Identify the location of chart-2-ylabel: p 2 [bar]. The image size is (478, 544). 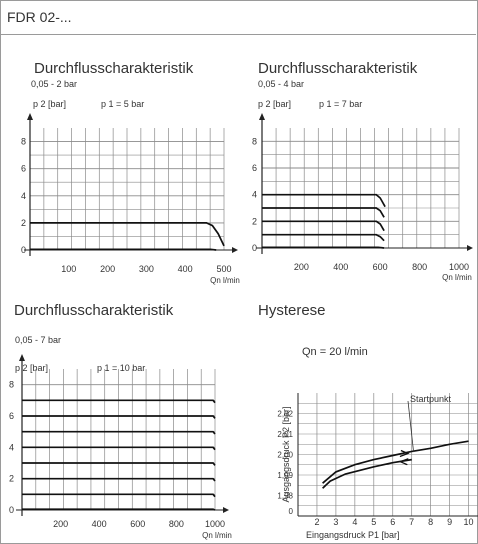
(274, 104).